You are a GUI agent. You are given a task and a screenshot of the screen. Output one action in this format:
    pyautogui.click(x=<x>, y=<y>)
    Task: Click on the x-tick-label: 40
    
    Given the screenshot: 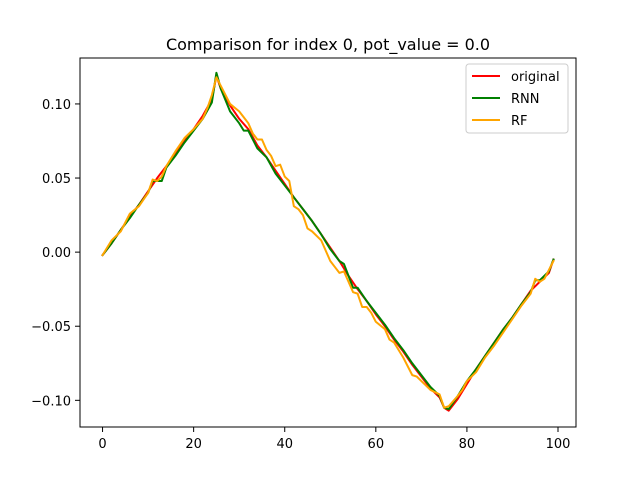 What is the action you would take?
    pyautogui.click(x=284, y=444)
    